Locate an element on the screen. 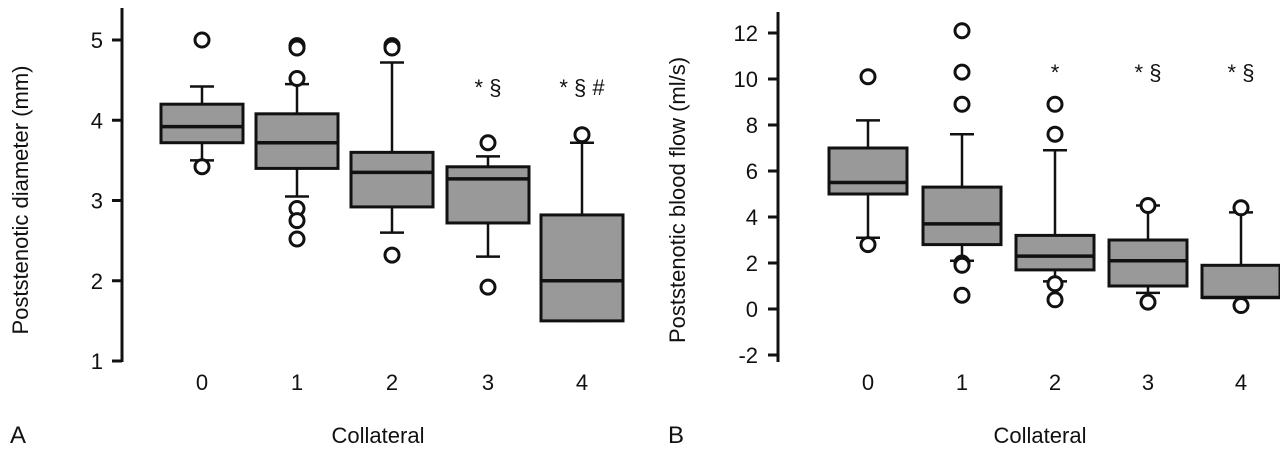 This screenshot has height=450, width=1280. panel-b-x-tick-labels: 0 1 2 3 4 is located at coordinates (1054, 382).